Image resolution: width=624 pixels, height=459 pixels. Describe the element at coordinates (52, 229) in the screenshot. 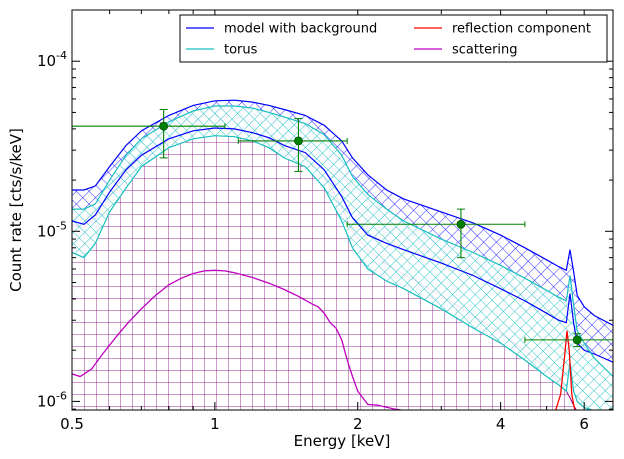

I see `y-tick-label: 10⁻⁵` at that location.